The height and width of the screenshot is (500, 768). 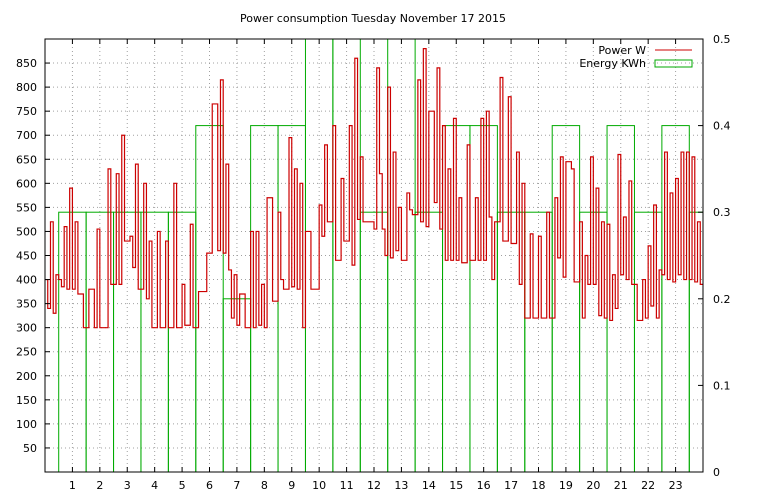 What do you see at coordinates (127, 485) in the screenshot?
I see `x-tick-label: 3` at bounding box center [127, 485].